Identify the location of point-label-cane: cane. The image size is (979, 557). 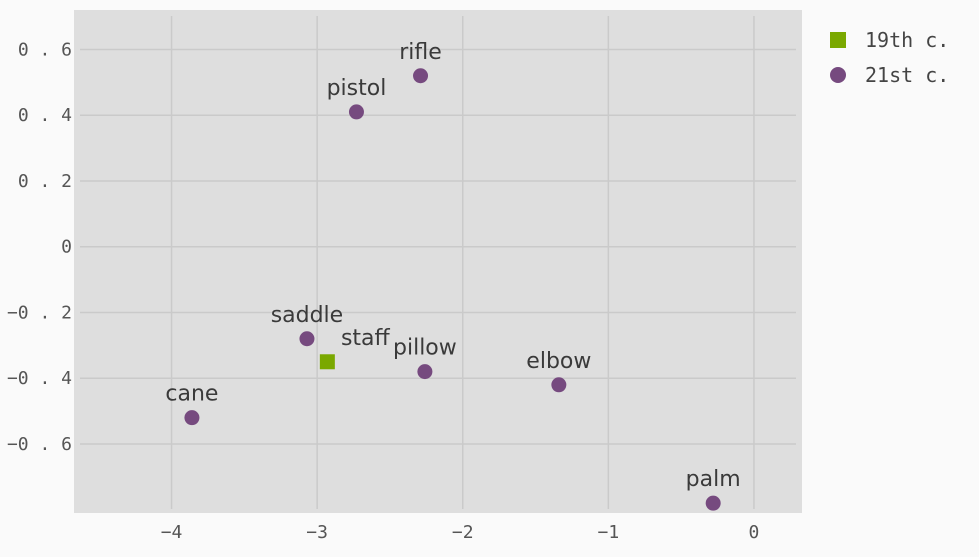
(191, 394).